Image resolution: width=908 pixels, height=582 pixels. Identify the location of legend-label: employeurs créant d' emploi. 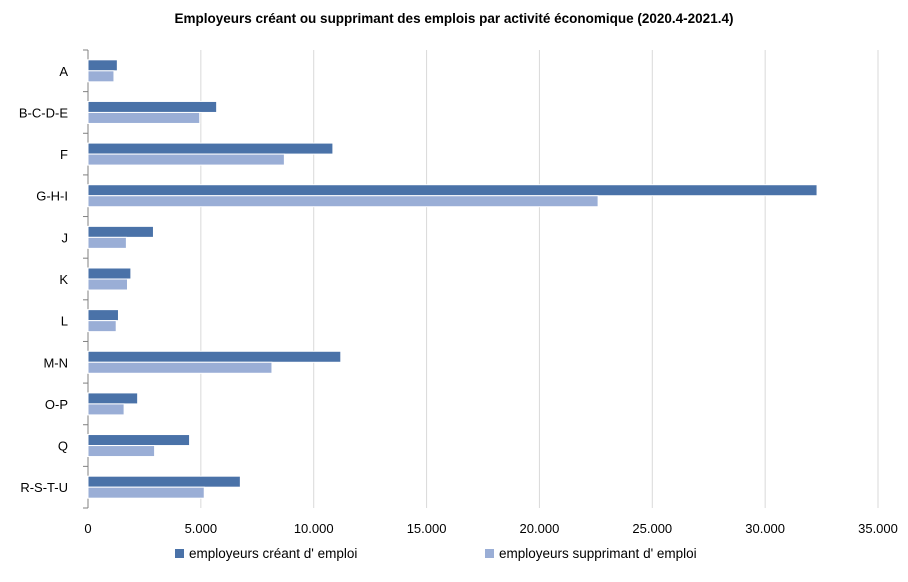
(273, 553).